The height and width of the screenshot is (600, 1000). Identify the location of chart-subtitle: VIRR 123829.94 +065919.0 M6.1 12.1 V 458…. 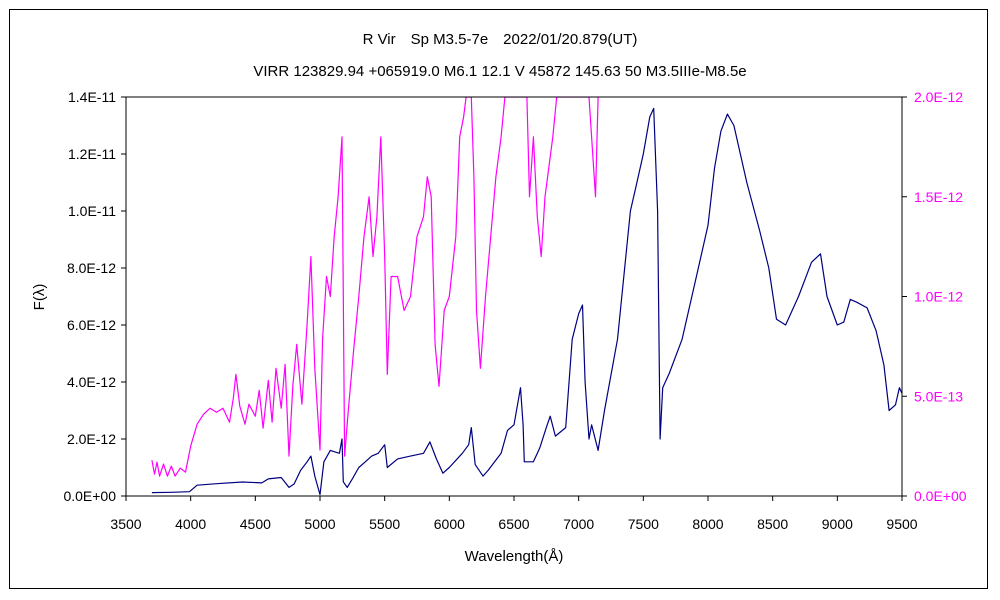
(499, 71).